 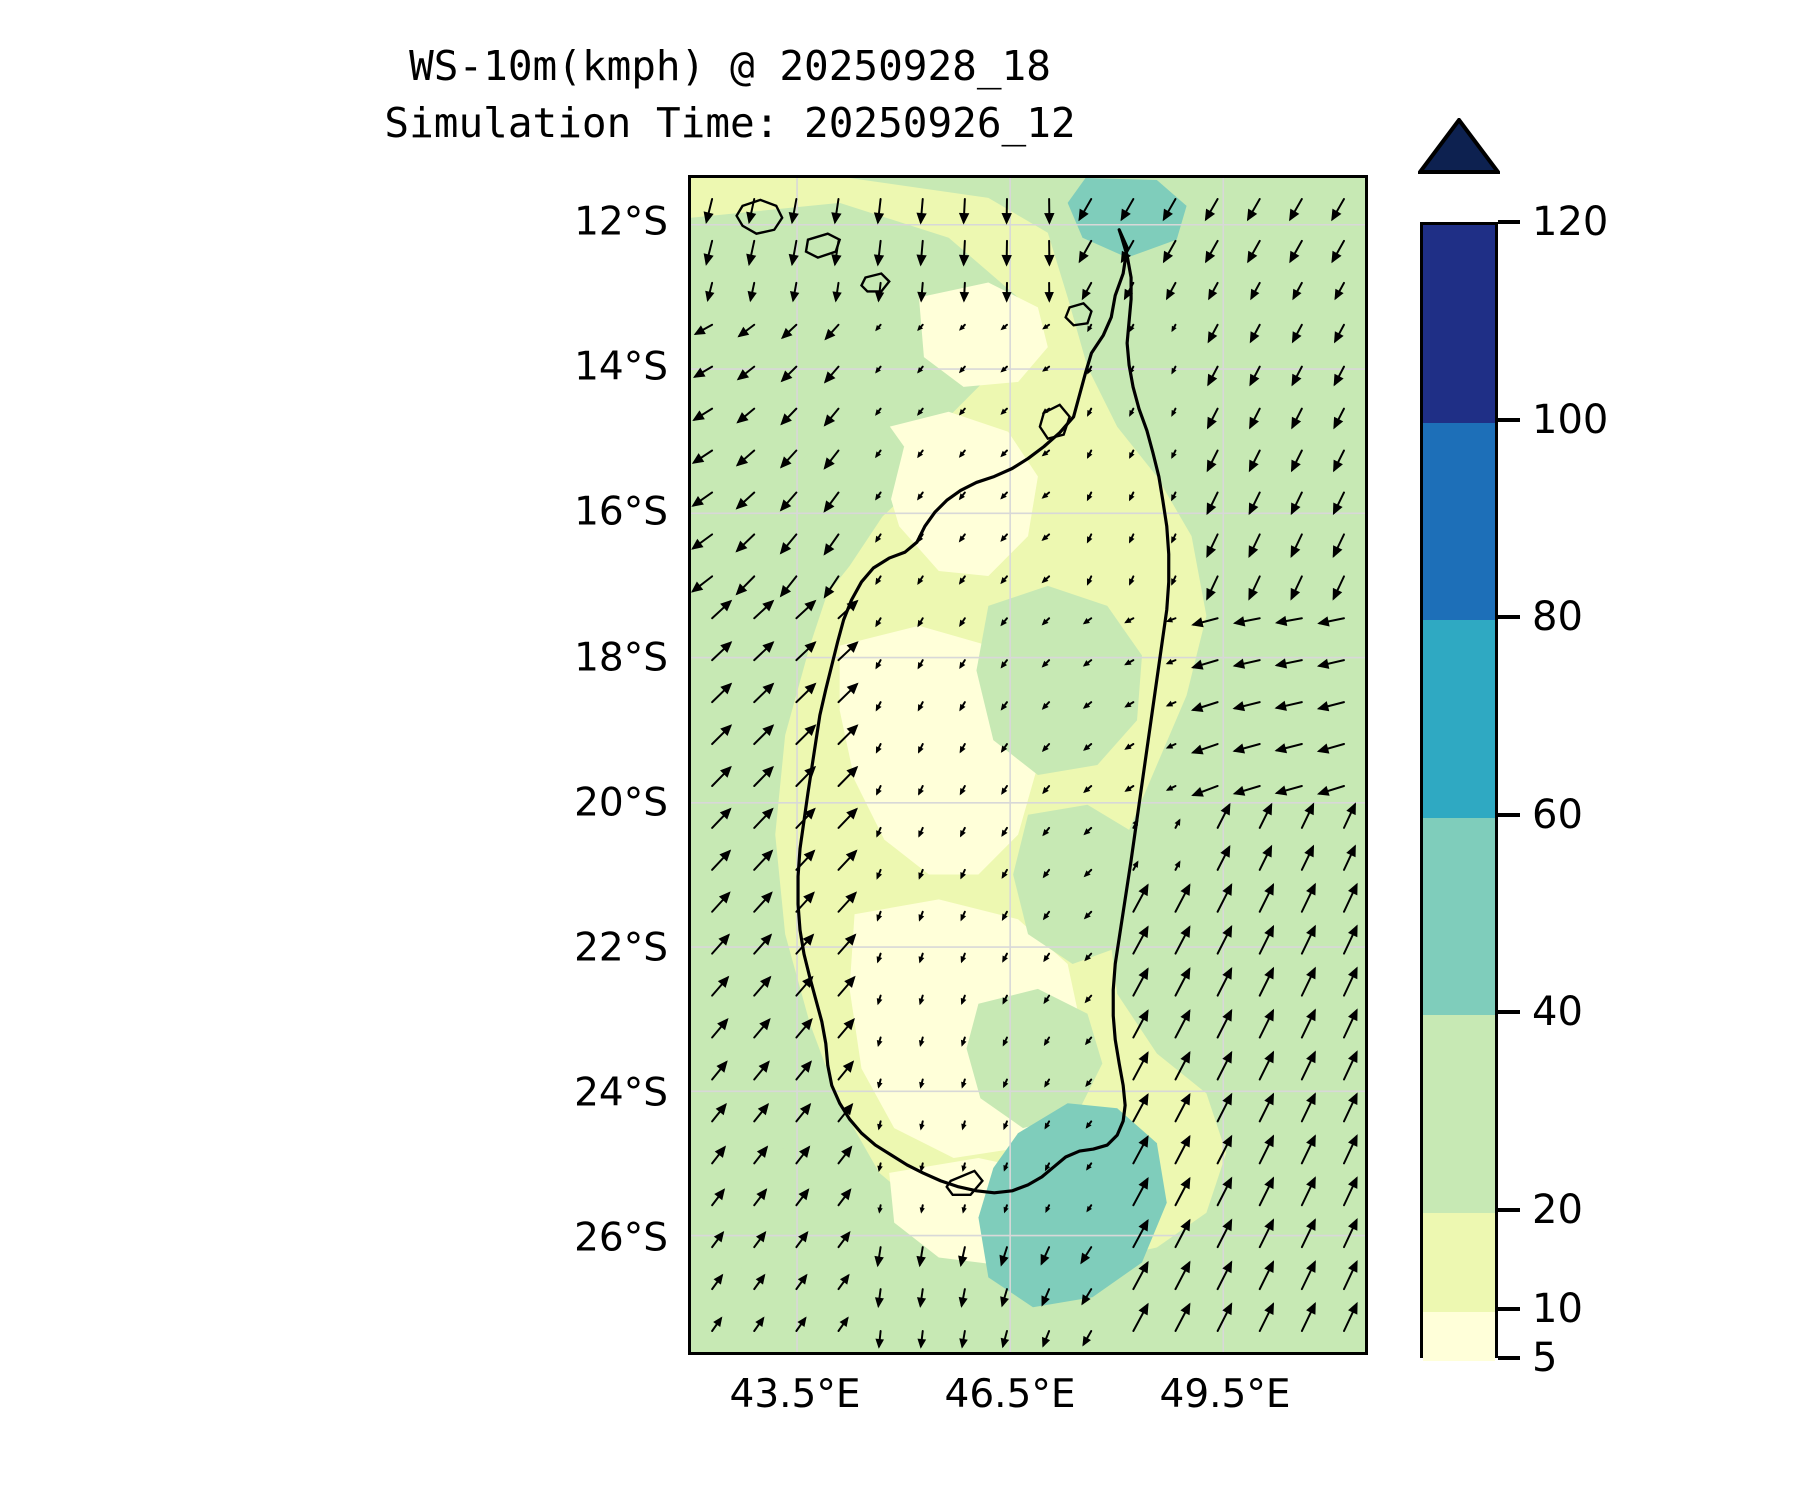 What do you see at coordinates (1459, 1262) in the screenshot?
I see `colorbar-segment` at bounding box center [1459, 1262].